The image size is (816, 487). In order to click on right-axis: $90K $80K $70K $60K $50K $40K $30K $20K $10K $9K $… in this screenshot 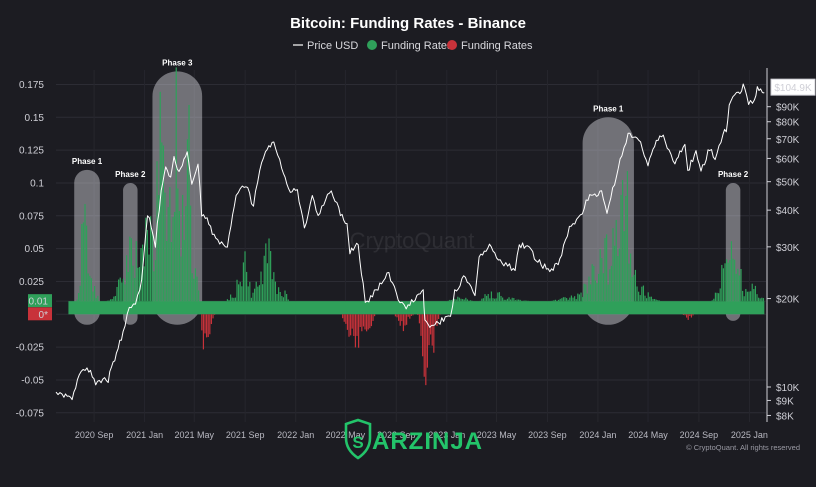, I will do `click(791, 245)`.